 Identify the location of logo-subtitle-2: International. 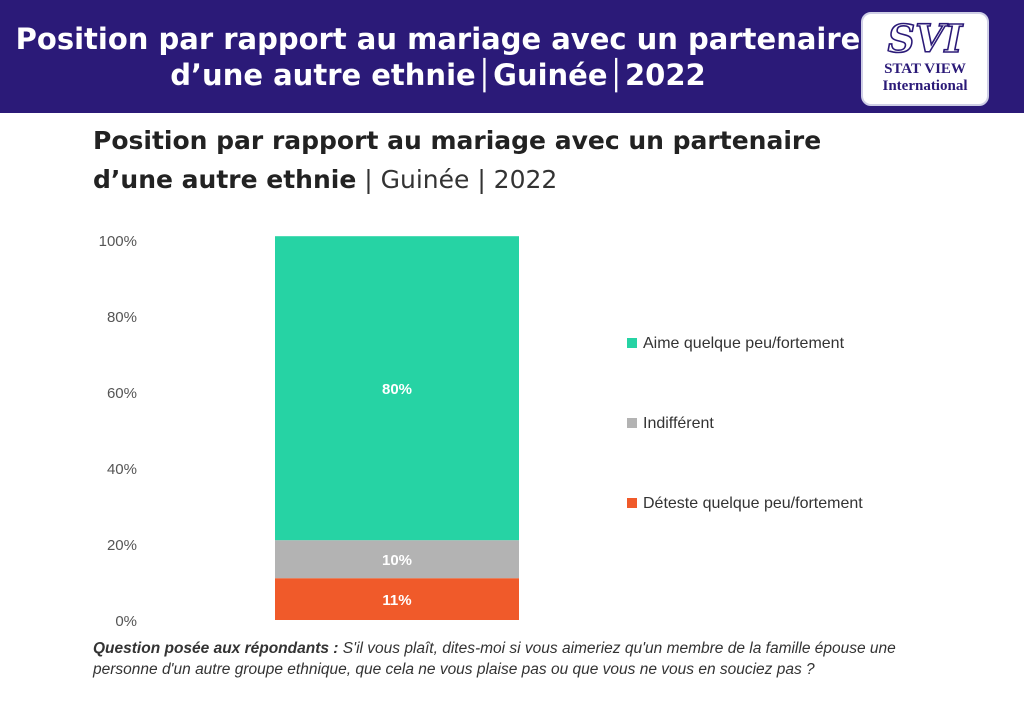
(924, 86).